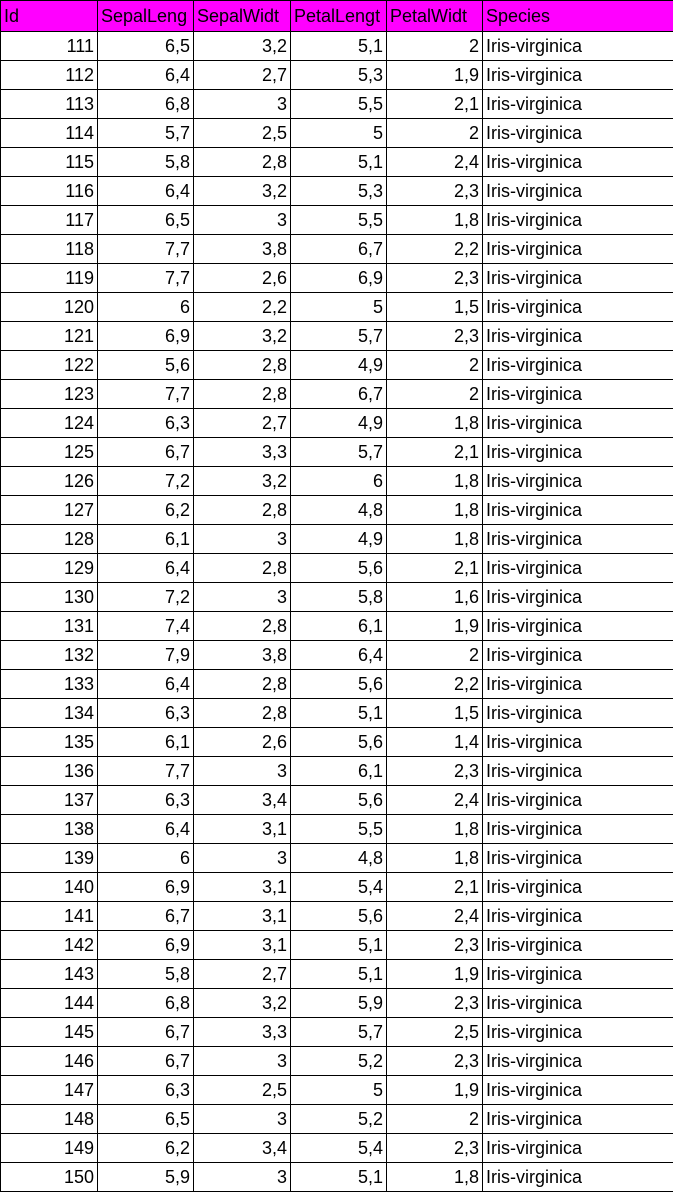 This screenshot has width=673, height=1192. What do you see at coordinates (49, 1148) in the screenshot?
I see `cell-id: 149` at bounding box center [49, 1148].